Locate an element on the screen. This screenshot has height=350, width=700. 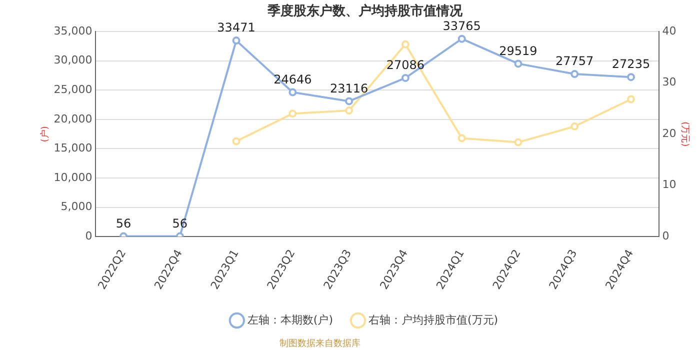
y-axis-title: (户) is located at coordinates (45, 134).